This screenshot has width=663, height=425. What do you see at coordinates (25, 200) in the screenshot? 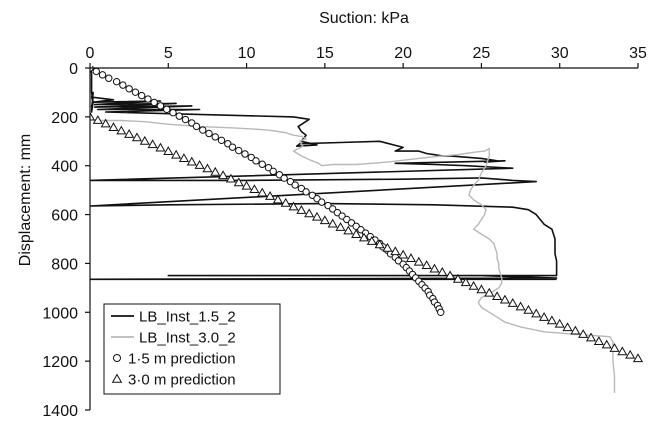
I see `y-axis-title: Displacement: mm` at bounding box center [25, 200].